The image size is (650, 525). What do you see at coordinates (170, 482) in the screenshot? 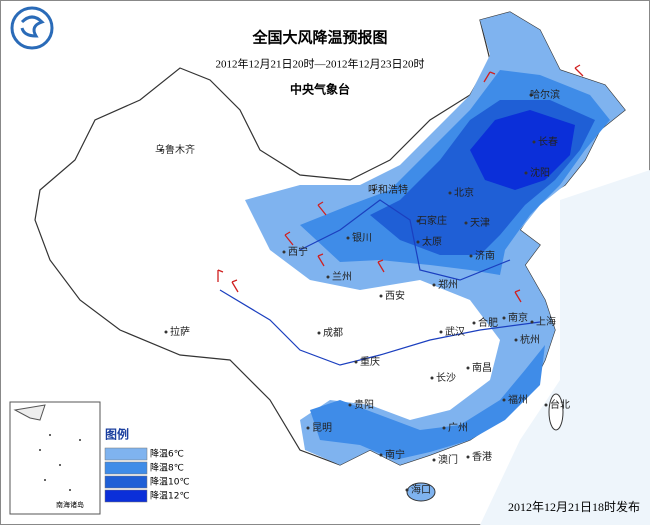
I see `legend-label: 降温10℃` at bounding box center [170, 482].